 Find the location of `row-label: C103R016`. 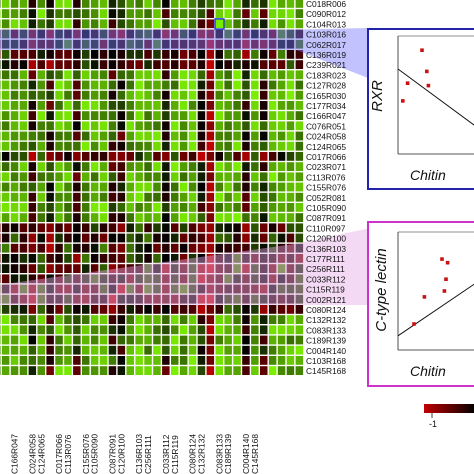

row-label: C103R016 is located at coordinates (326, 35).